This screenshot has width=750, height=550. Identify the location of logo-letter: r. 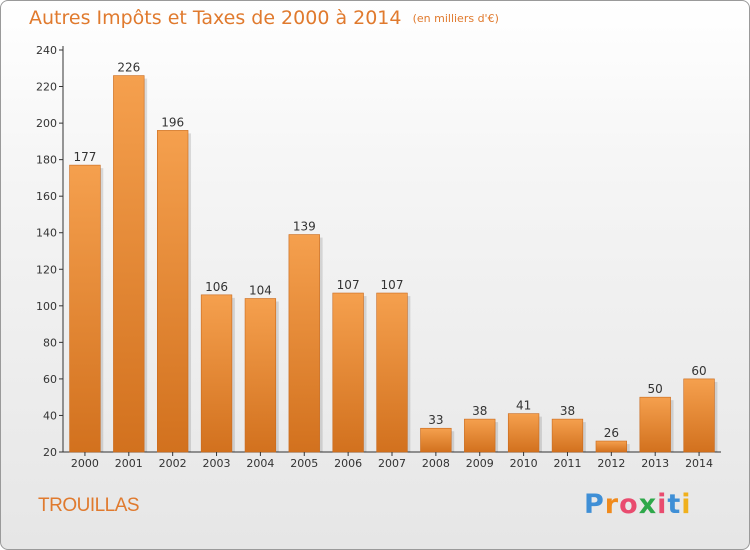
(612, 504).